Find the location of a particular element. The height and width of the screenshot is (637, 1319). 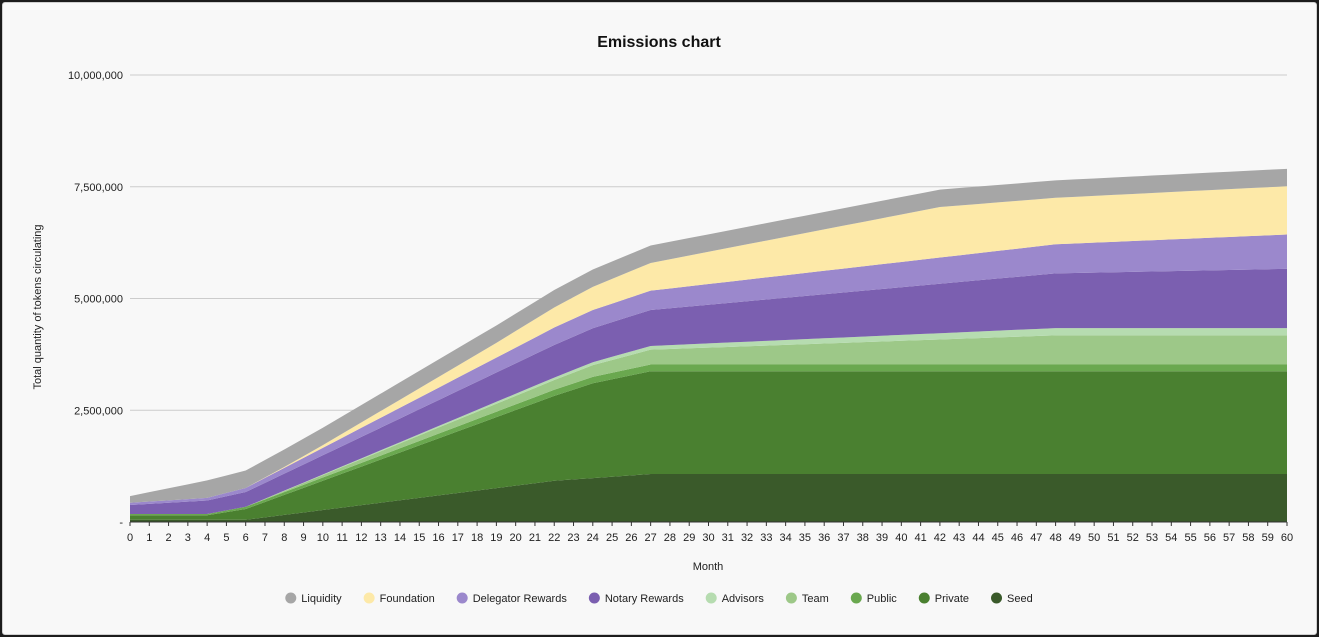

x-tick-label: 41 is located at coordinates (920, 538).